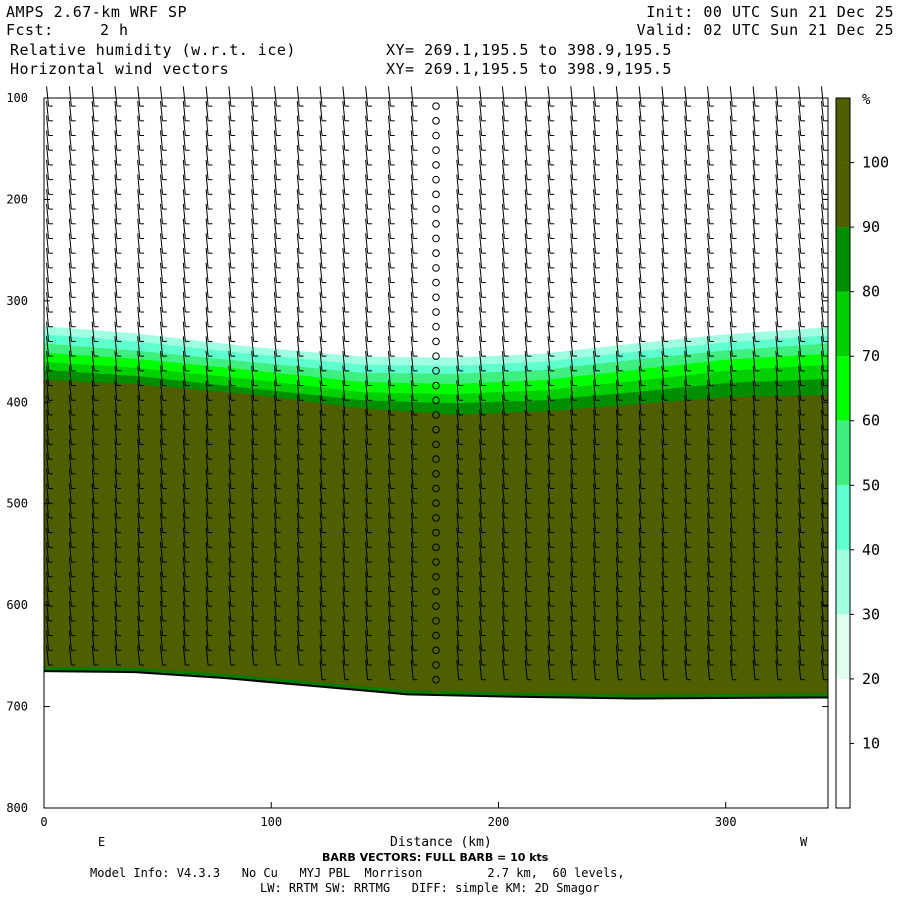  Describe the element at coordinates (436, 685) in the screenshot. I see `terrain-line` at that location.